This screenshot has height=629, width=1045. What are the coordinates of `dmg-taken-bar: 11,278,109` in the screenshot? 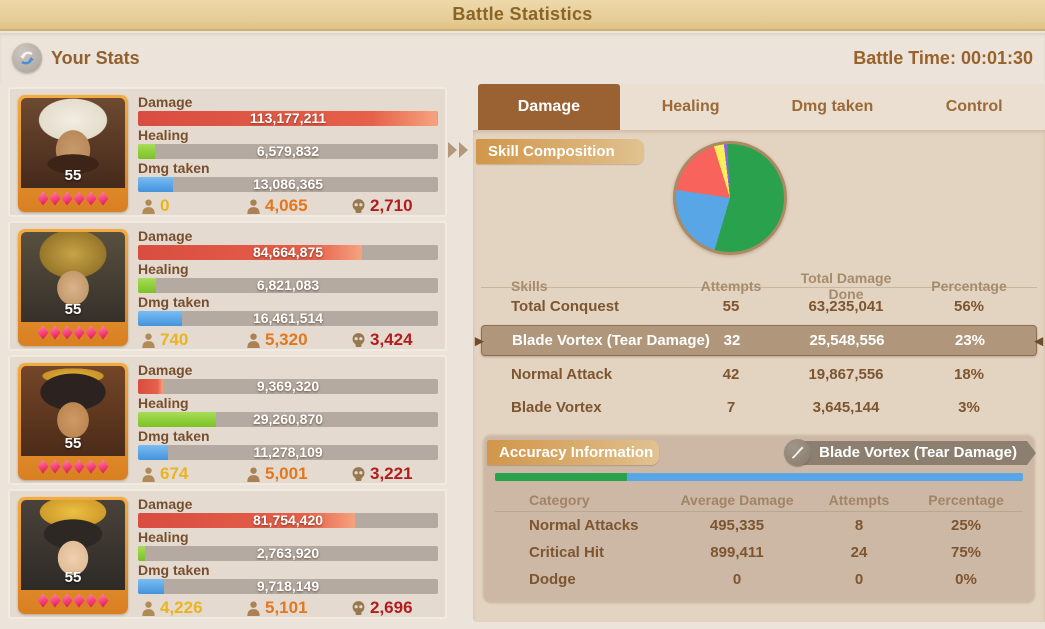 It's located at (288, 452).